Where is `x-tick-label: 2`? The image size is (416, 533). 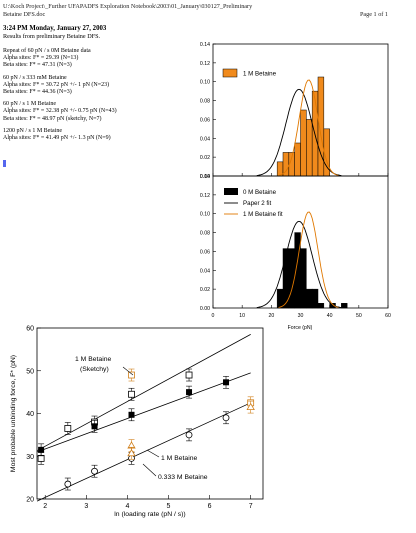
x-tick-label: 2 is located at coordinates (45, 506).